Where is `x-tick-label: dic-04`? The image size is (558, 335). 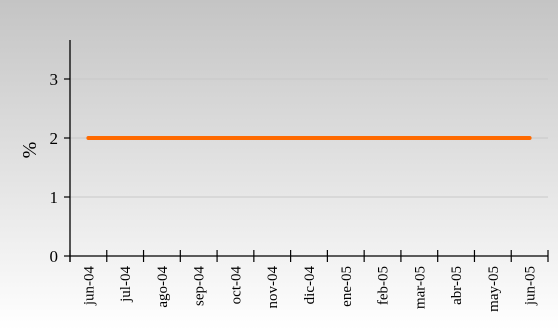 x-tick-label: dic-04 is located at coordinates (310, 285).